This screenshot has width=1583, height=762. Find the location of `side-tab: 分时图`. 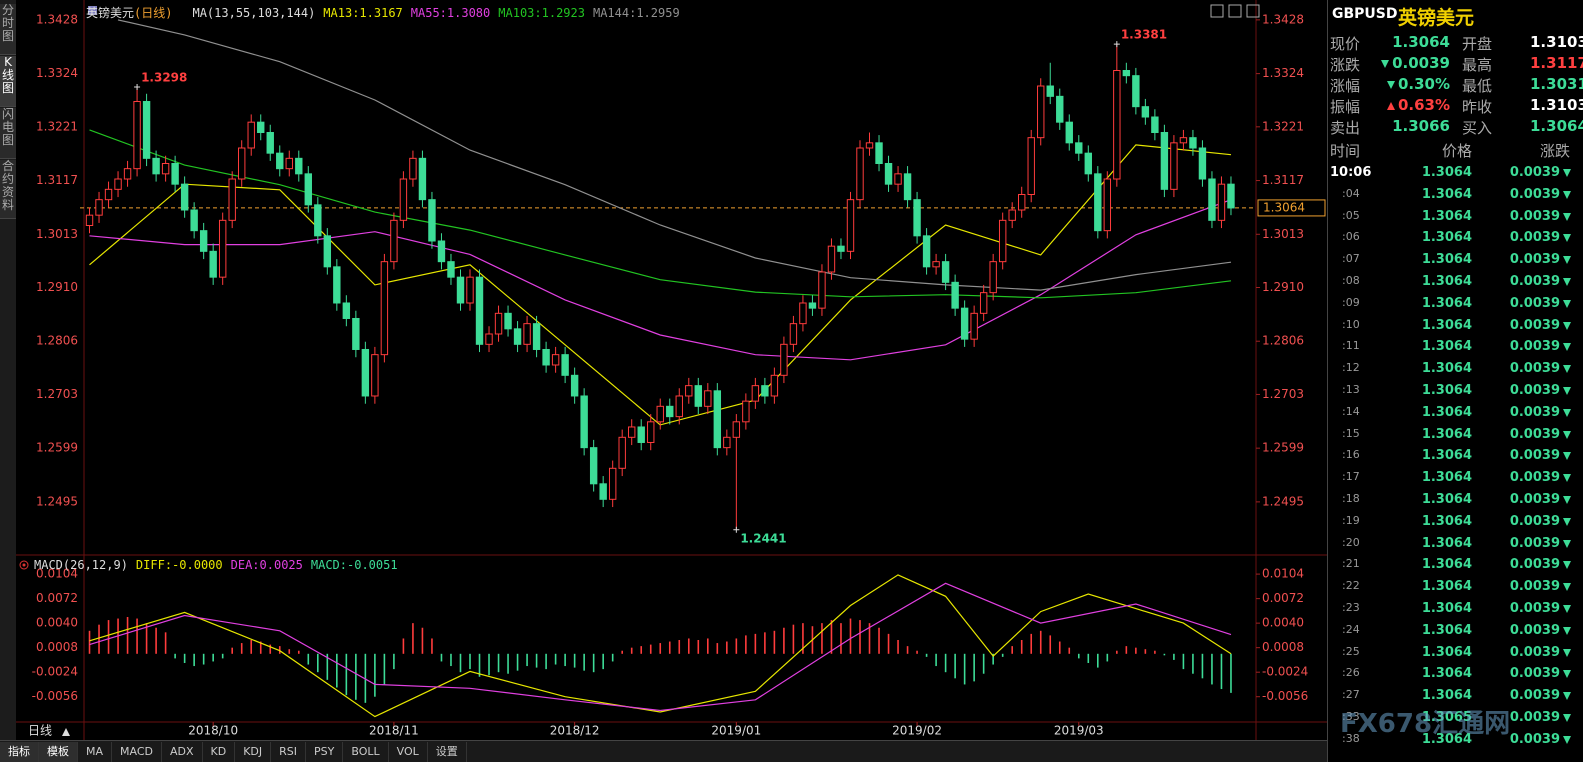

side-tab: 分时图 is located at coordinates (8, 29).